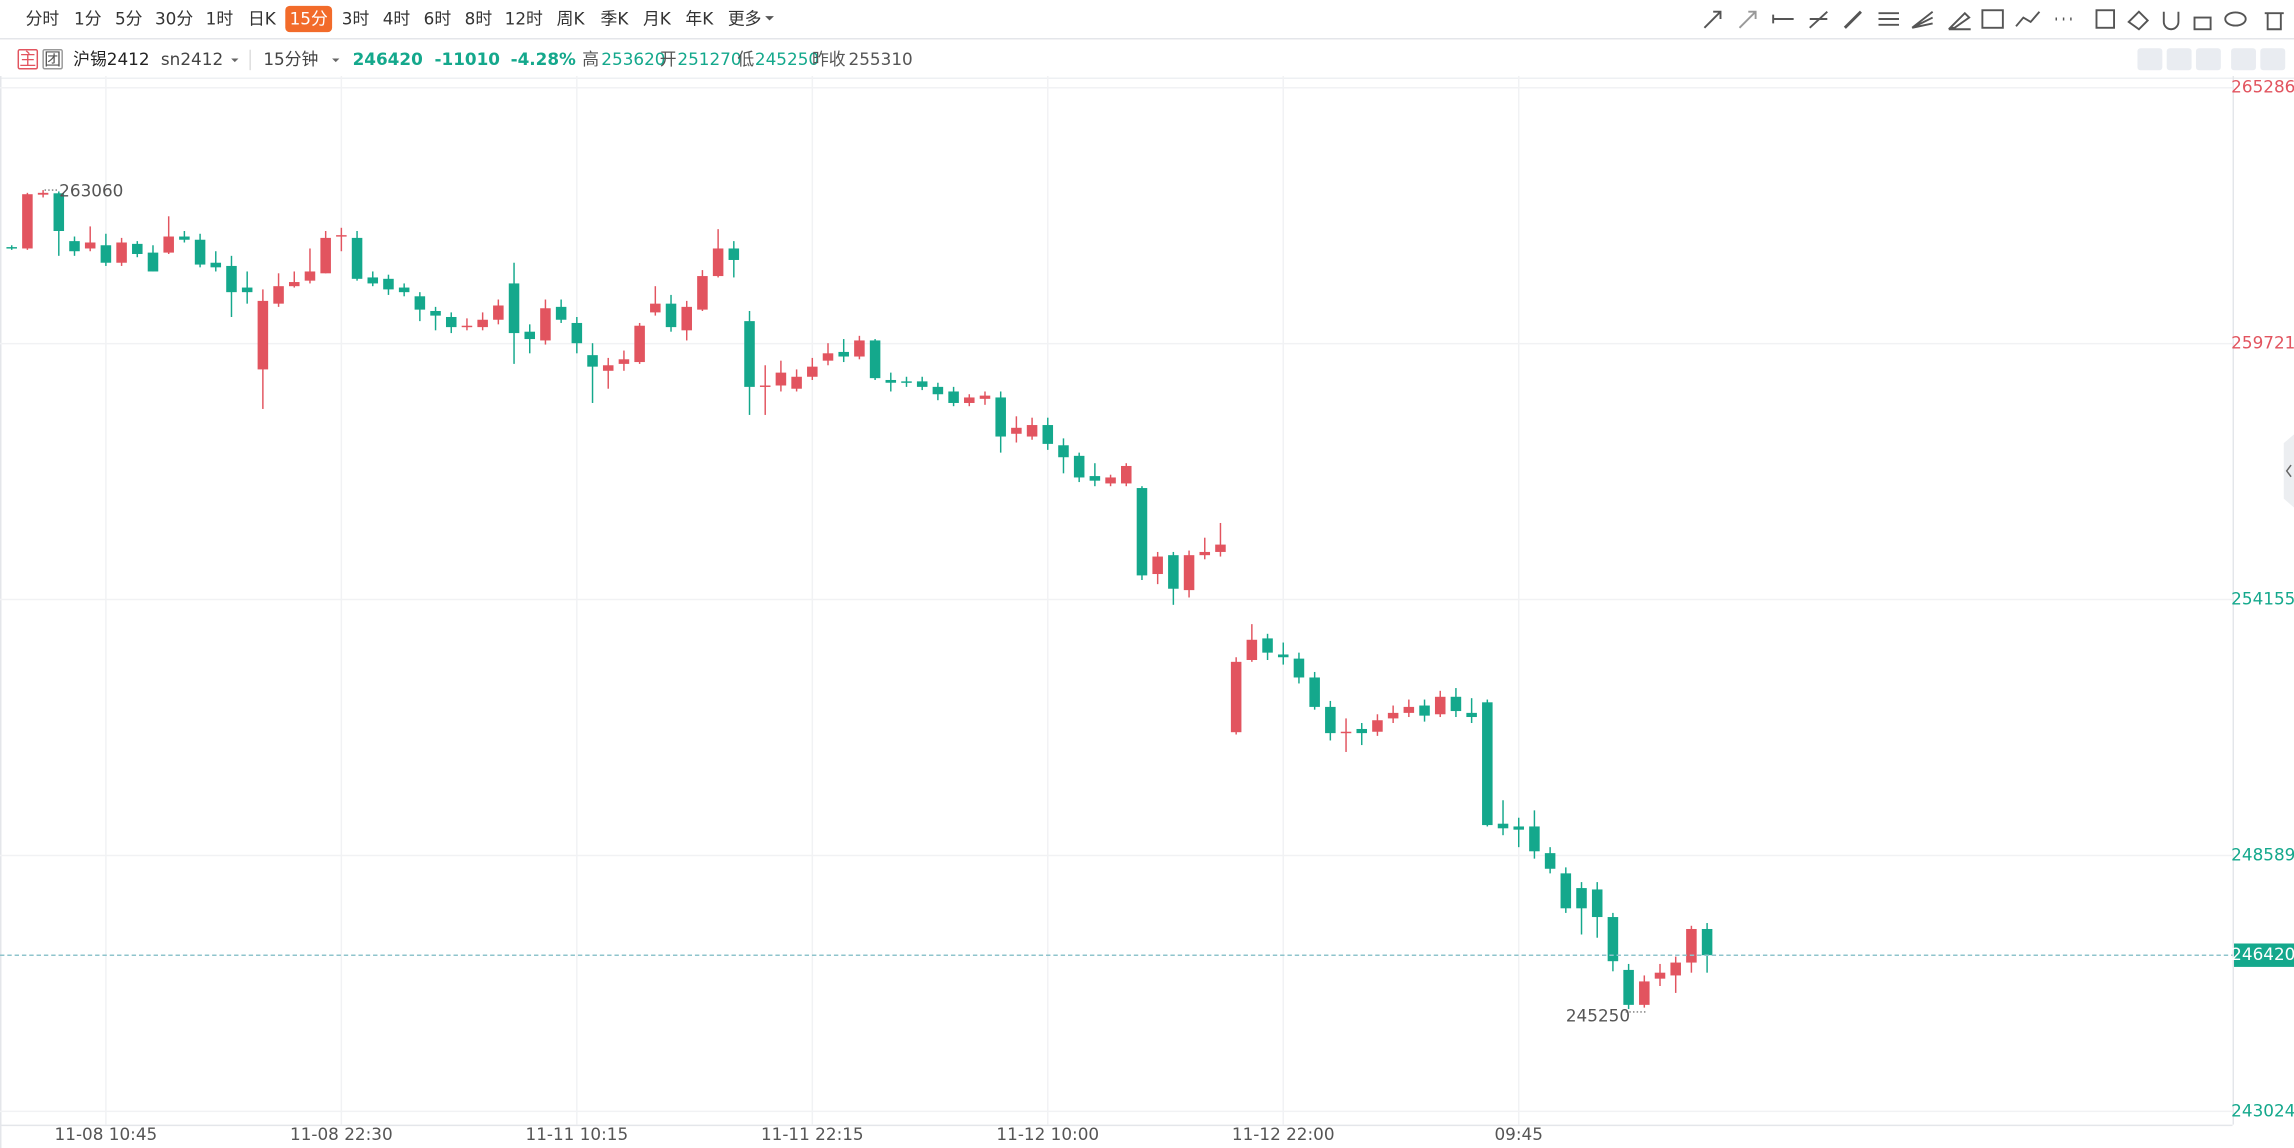 The height and width of the screenshot is (1148, 2294). What do you see at coordinates (571, 19) in the screenshot?
I see `period-button: 周K` at bounding box center [571, 19].